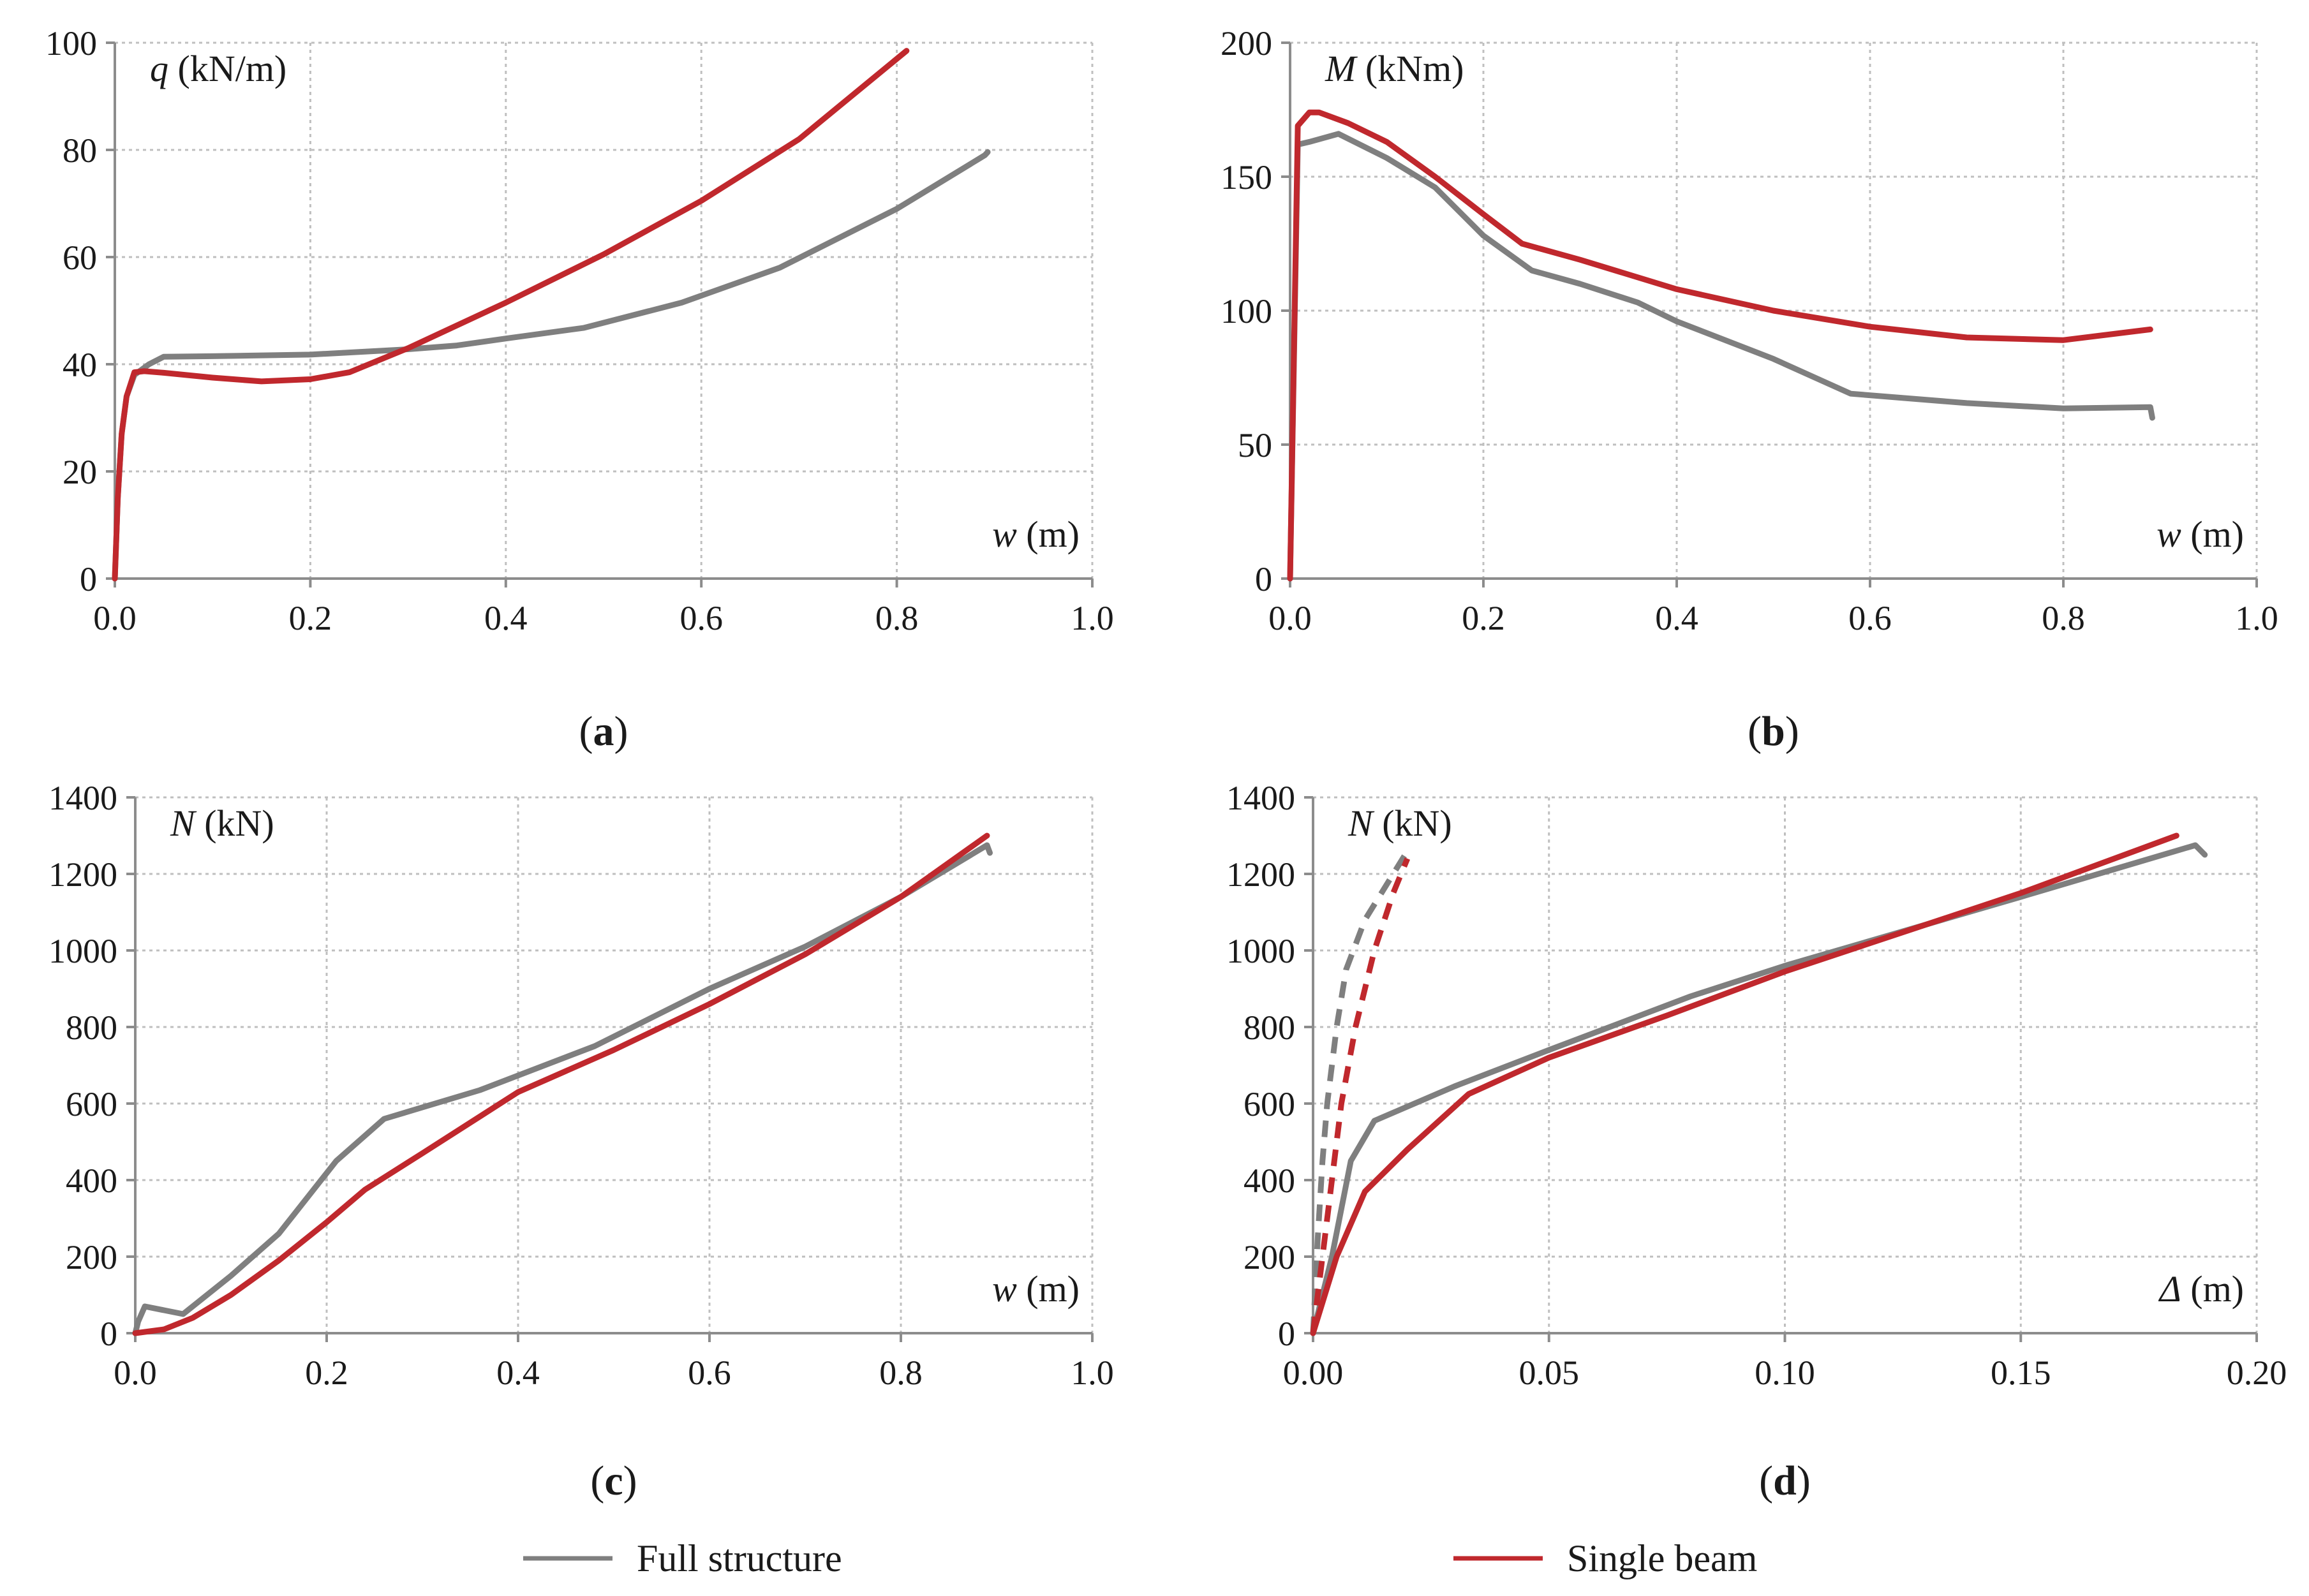  Describe the element at coordinates (80, 365) in the screenshot. I see `chart-a-y-tick-label: 40` at that location.